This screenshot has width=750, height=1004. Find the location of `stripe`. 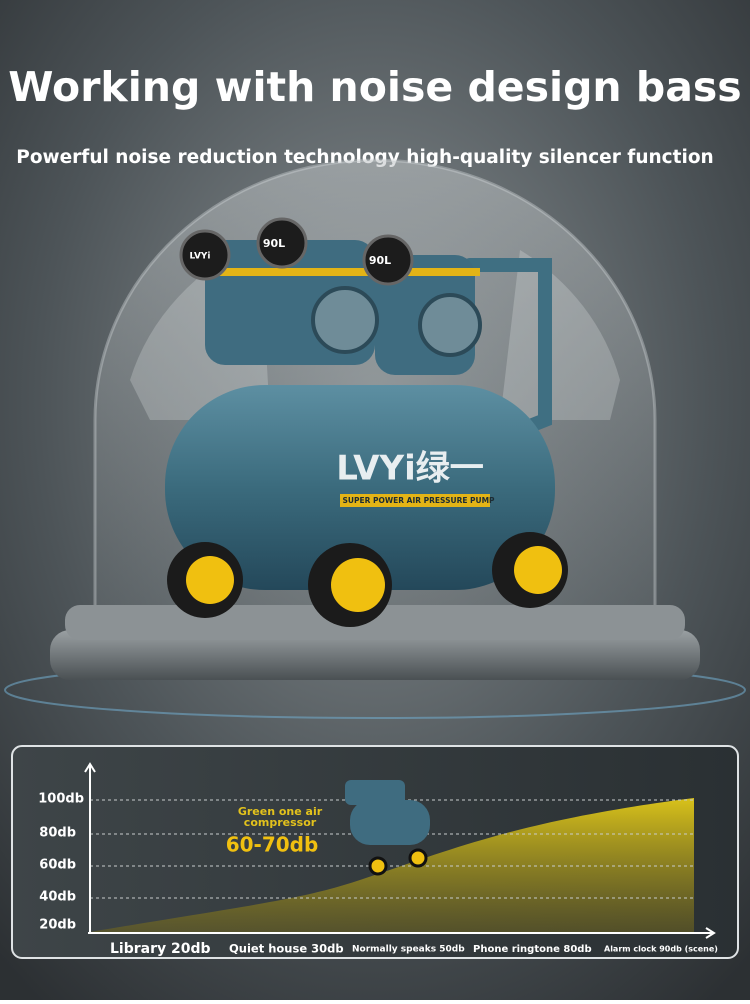

stripe is located at coordinates (340, 272).